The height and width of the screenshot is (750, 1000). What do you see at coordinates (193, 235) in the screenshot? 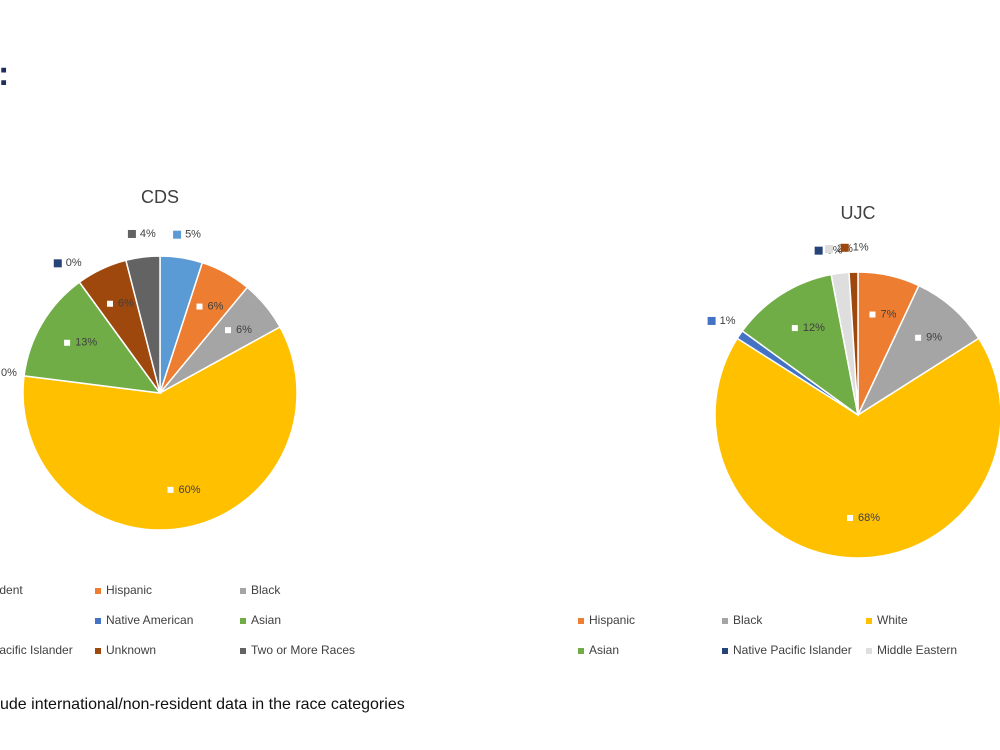
I see `data-label: 5%` at bounding box center [193, 235].